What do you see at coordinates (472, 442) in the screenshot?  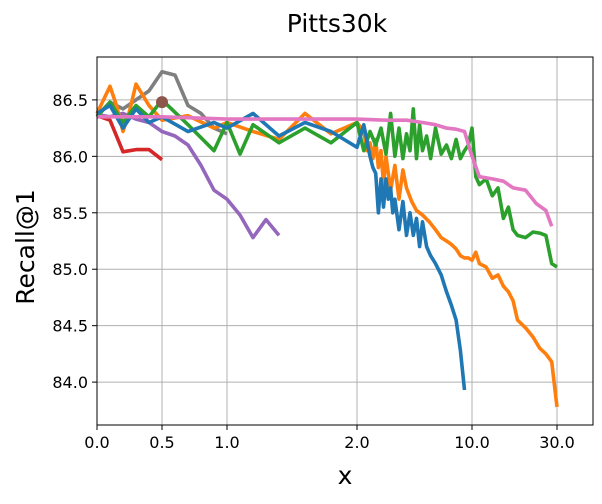 I see `x-tick-label: 10.0` at bounding box center [472, 442].